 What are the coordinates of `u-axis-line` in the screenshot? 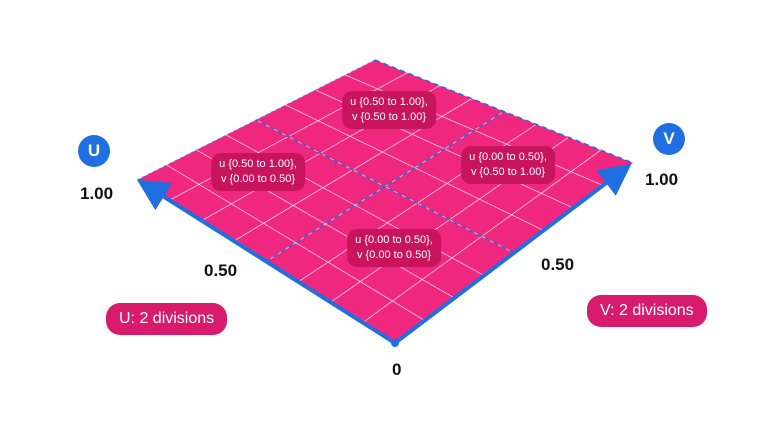 It's located at (266, 262).